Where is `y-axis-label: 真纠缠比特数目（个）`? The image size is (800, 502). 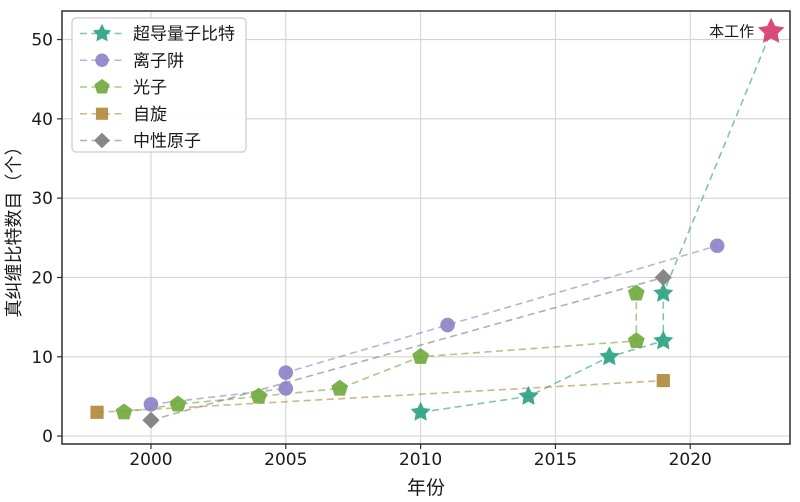 y-axis-label: 真纠缠比特数目（个） is located at coordinates (14, 228).